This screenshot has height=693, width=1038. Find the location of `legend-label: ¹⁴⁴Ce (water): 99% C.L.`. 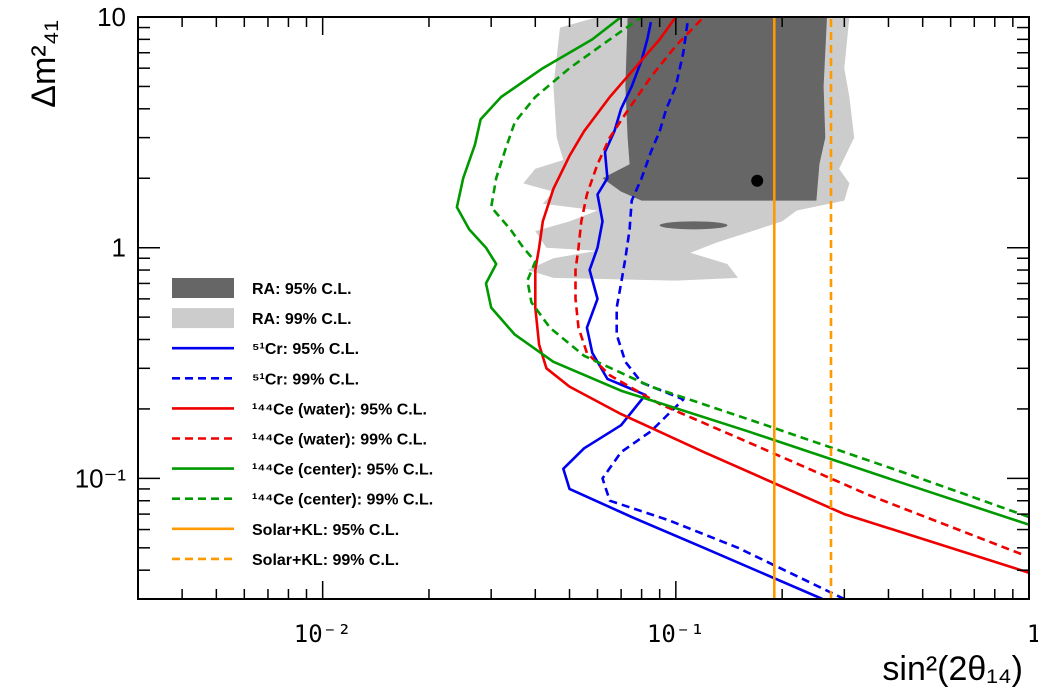

legend-label: ¹⁴⁴Ce (water): 99% C.L. is located at coordinates (339, 440).